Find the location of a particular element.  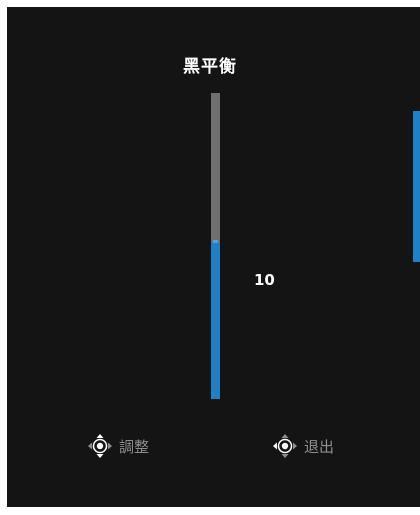

joystick-up-down-icon is located at coordinates (100, 446).